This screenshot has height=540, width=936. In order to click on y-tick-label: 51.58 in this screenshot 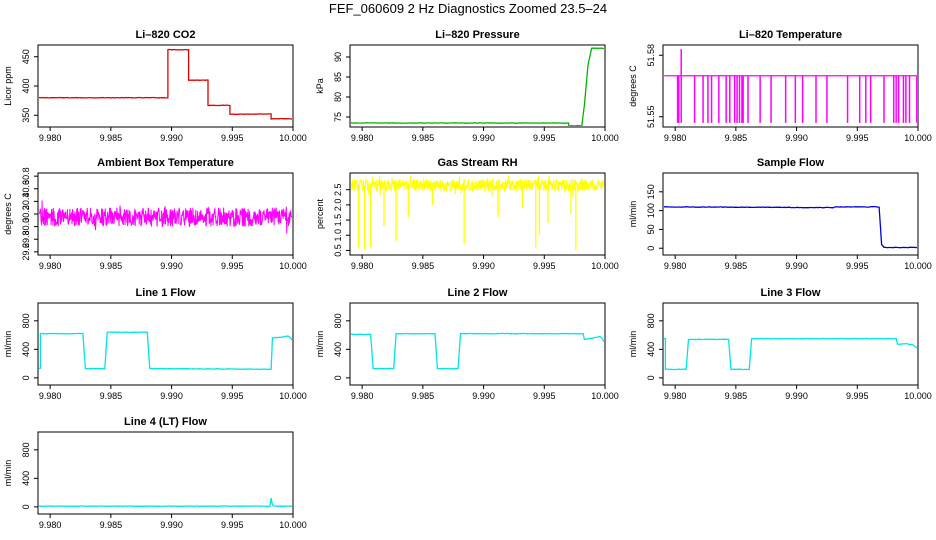, I will do `click(651, 55)`.